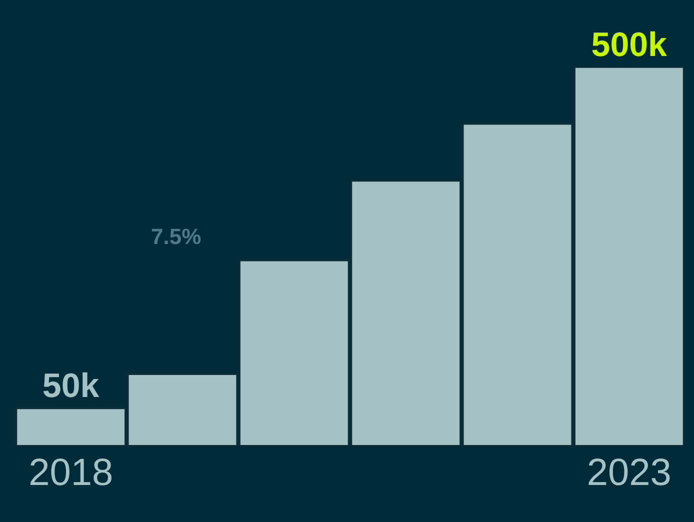  Describe the element at coordinates (71, 386) in the screenshot. I see `data-label: 50k` at that location.